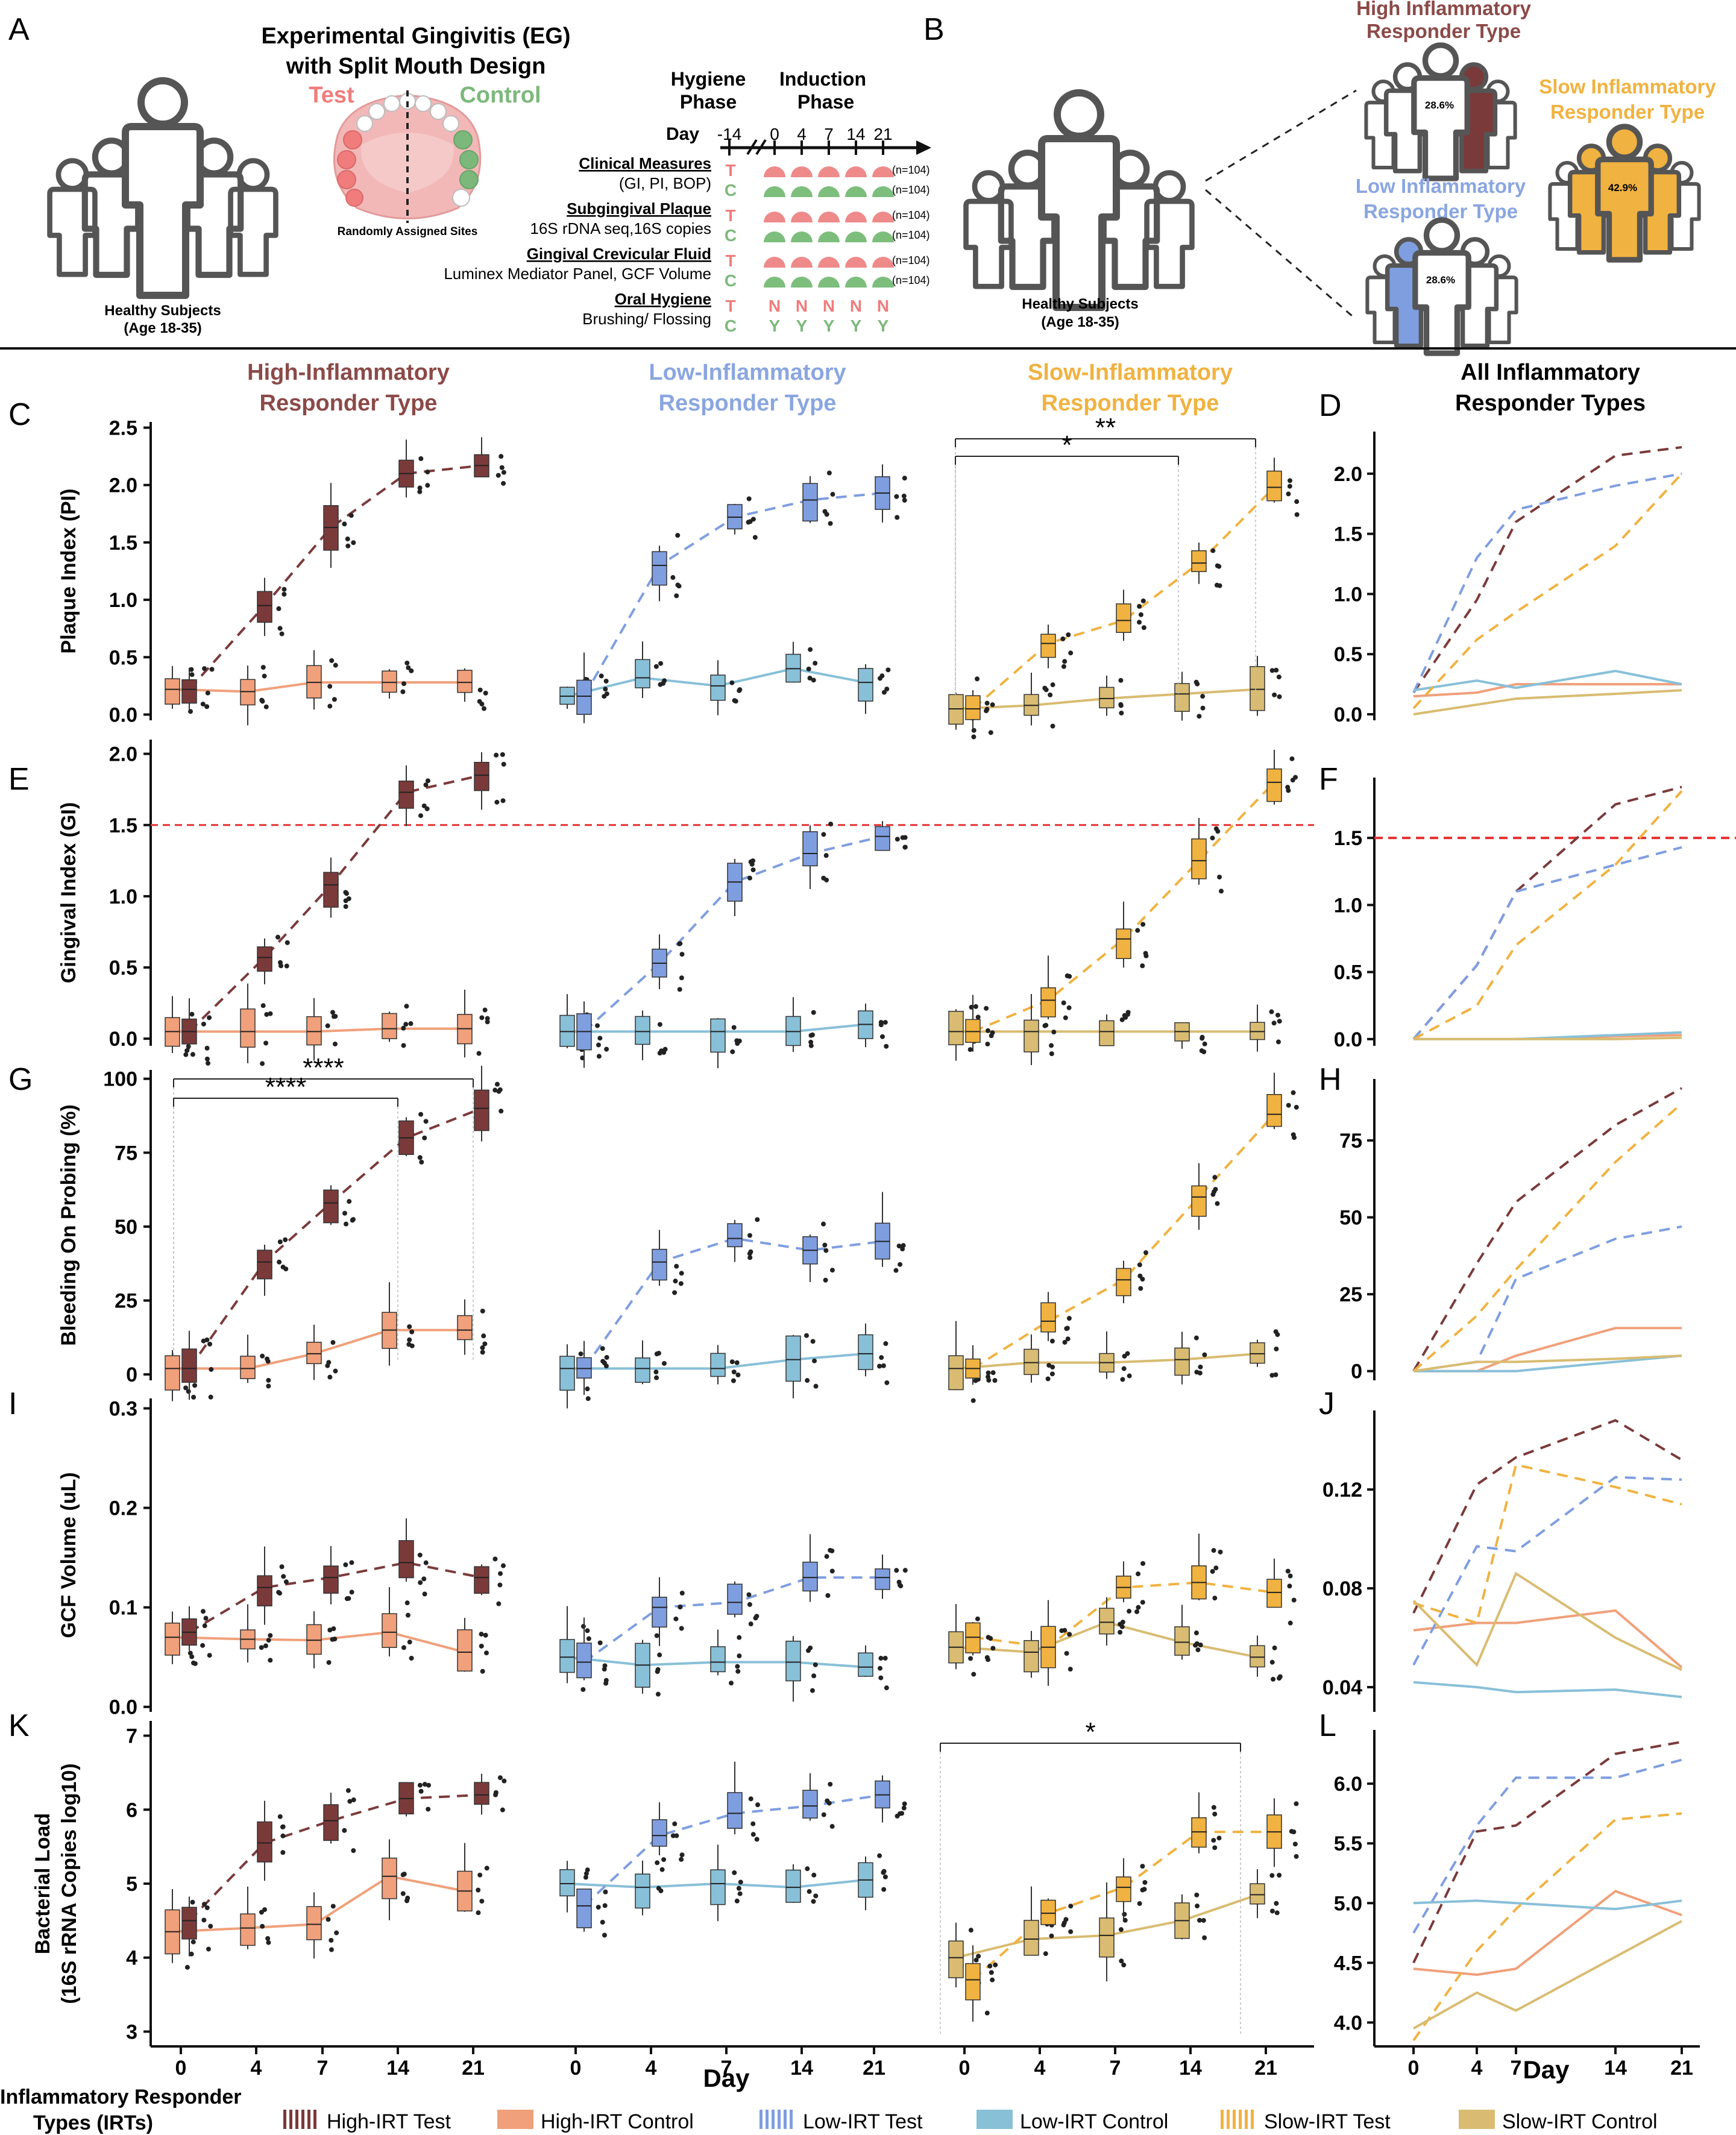  Describe the element at coordinates (1327, 1403) in the screenshot. I see `panel-letter-j: J` at that location.